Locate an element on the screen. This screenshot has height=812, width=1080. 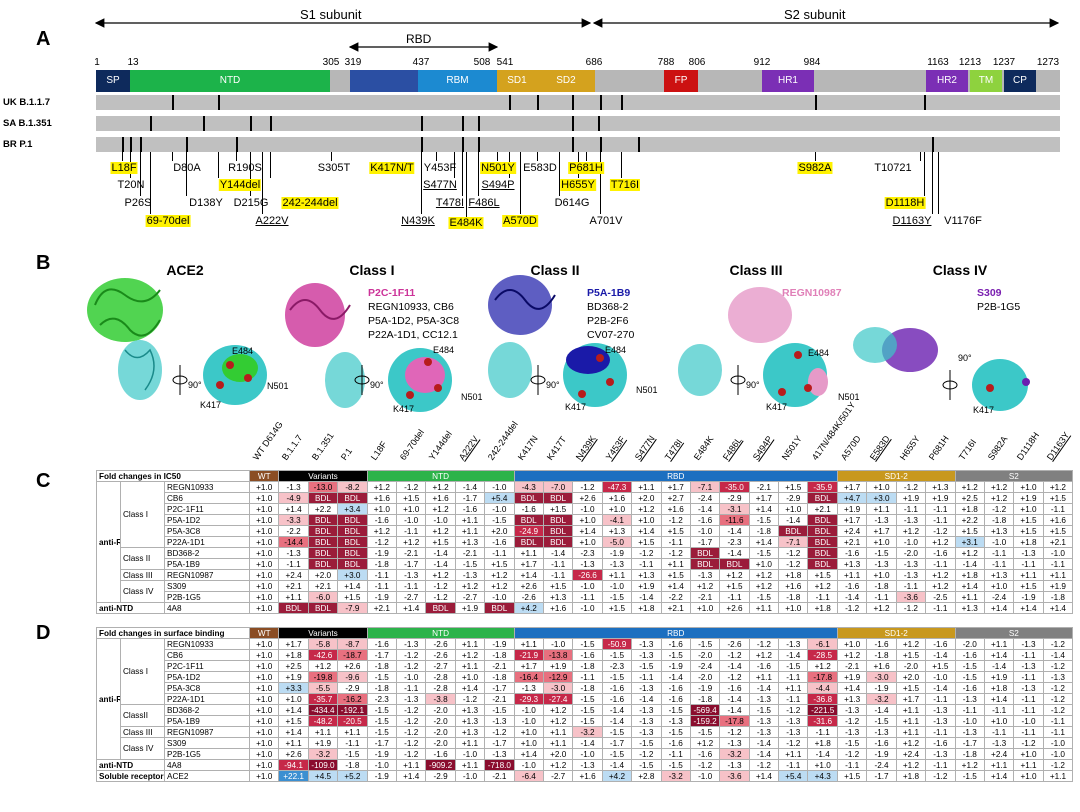
domain-hr2: HR2 is located at coordinates (947, 81).